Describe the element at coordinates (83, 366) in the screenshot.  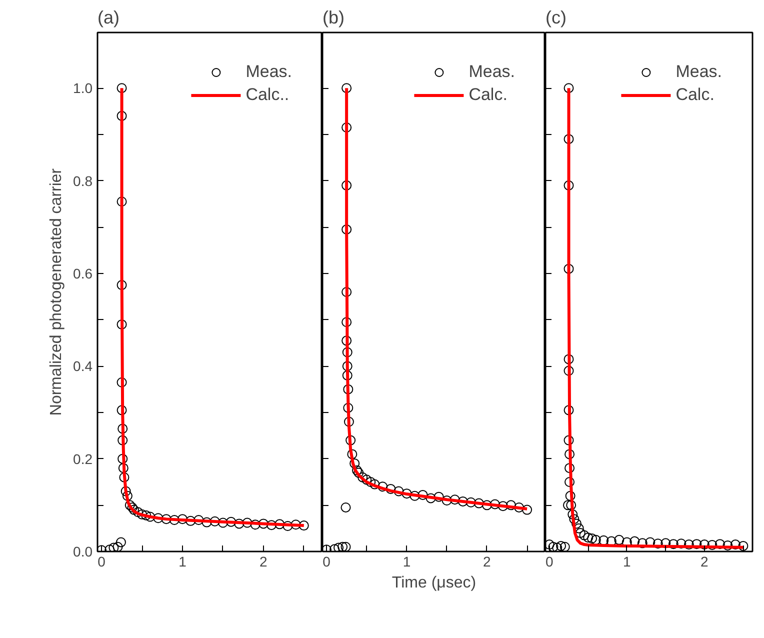
I see `y-tick-label: 0.4` at that location.